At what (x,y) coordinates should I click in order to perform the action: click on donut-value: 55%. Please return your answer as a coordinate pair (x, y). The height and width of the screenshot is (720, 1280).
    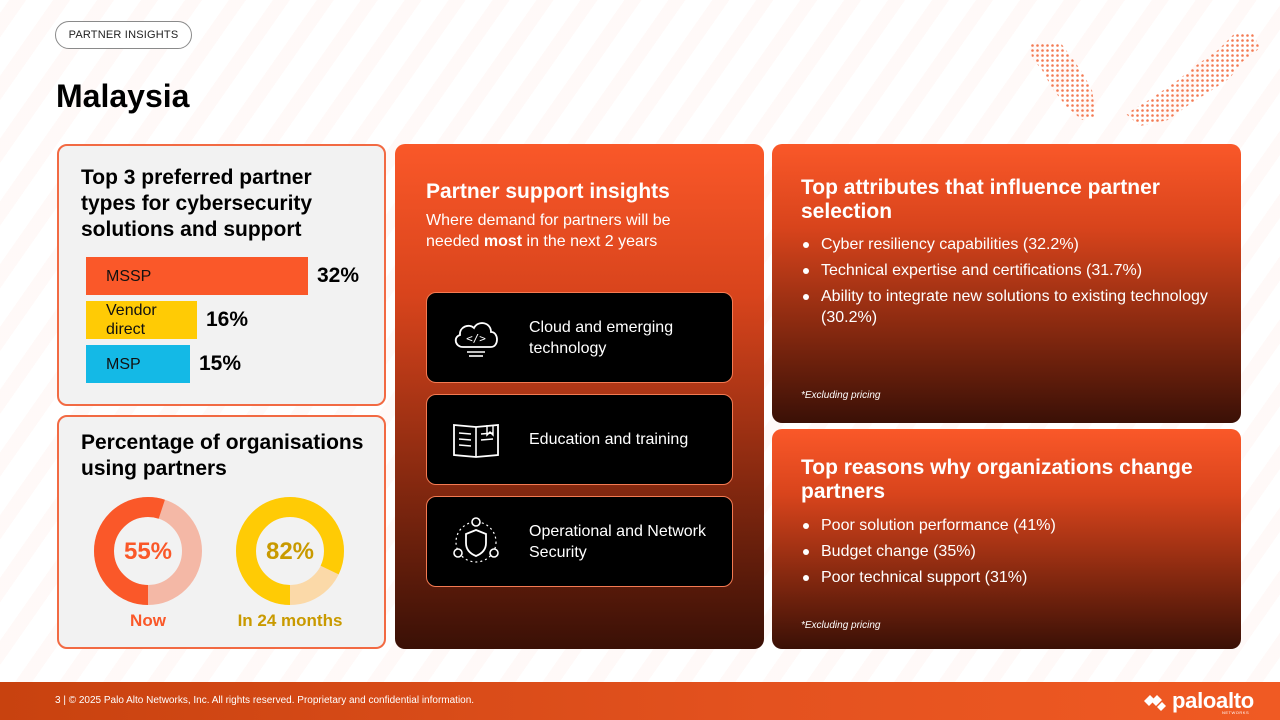
    Looking at the image, I should click on (148, 551).